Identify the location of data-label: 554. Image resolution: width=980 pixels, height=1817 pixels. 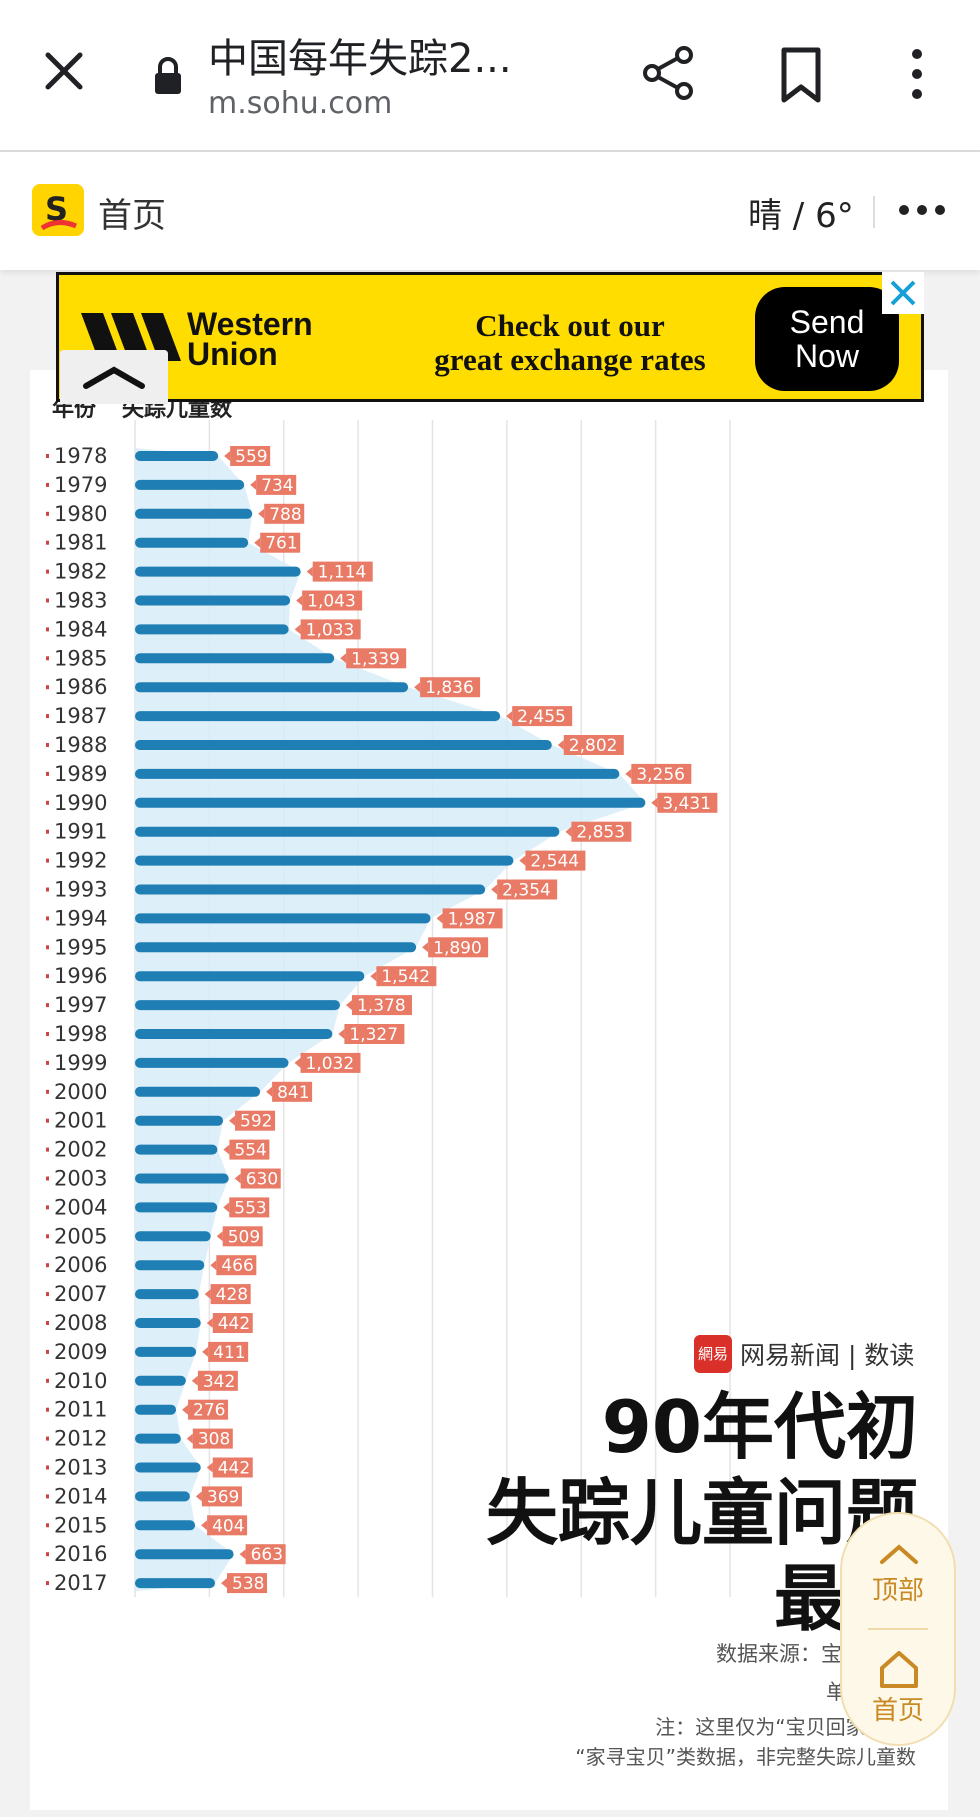
(250, 1151).